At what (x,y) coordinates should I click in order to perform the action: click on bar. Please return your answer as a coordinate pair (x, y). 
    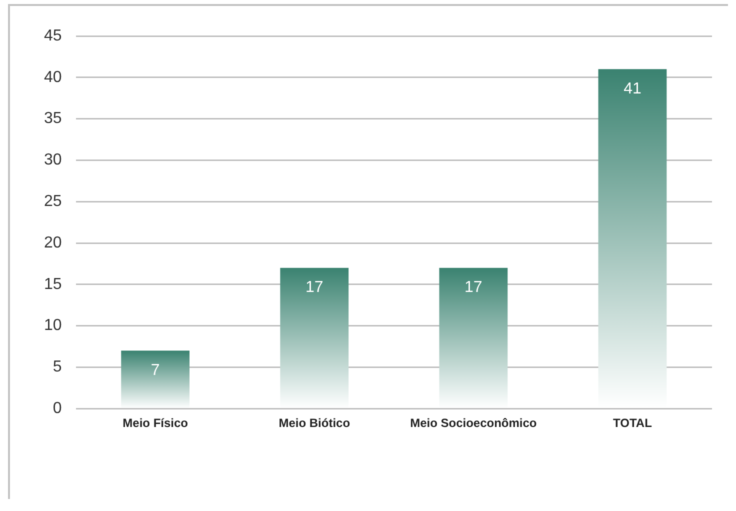
    Looking at the image, I should click on (155, 379).